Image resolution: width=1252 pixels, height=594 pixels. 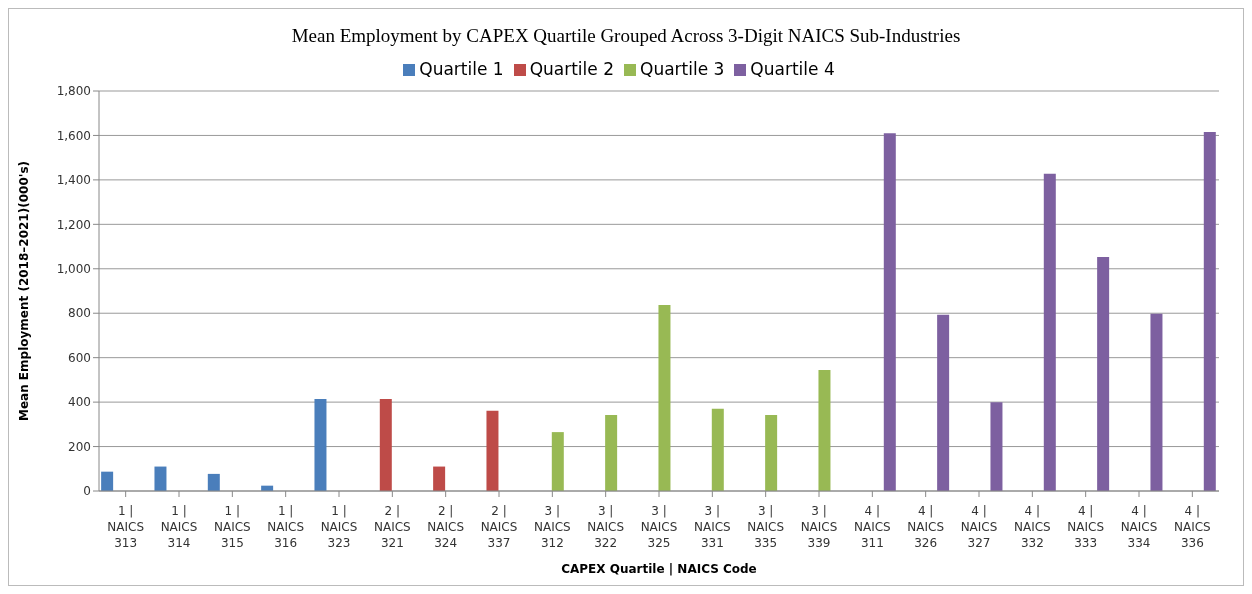 I want to click on legend-label: Quartile 4, so click(x=792, y=69).